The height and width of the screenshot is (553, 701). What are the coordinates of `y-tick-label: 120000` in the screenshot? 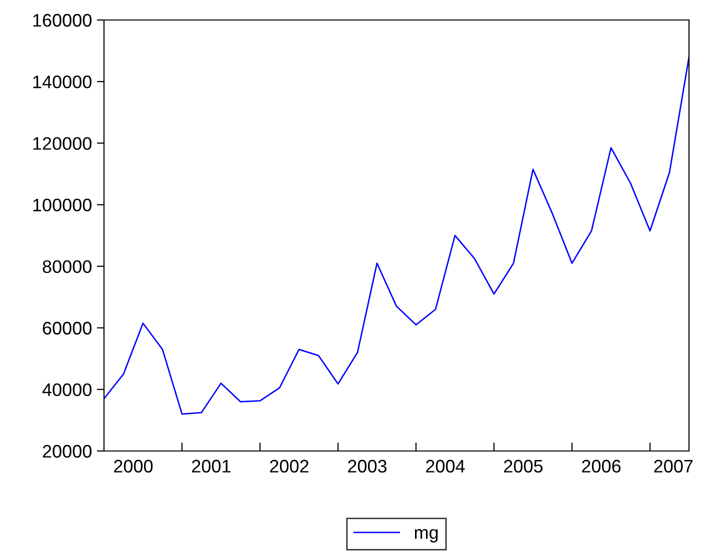 It's located at (62, 143).